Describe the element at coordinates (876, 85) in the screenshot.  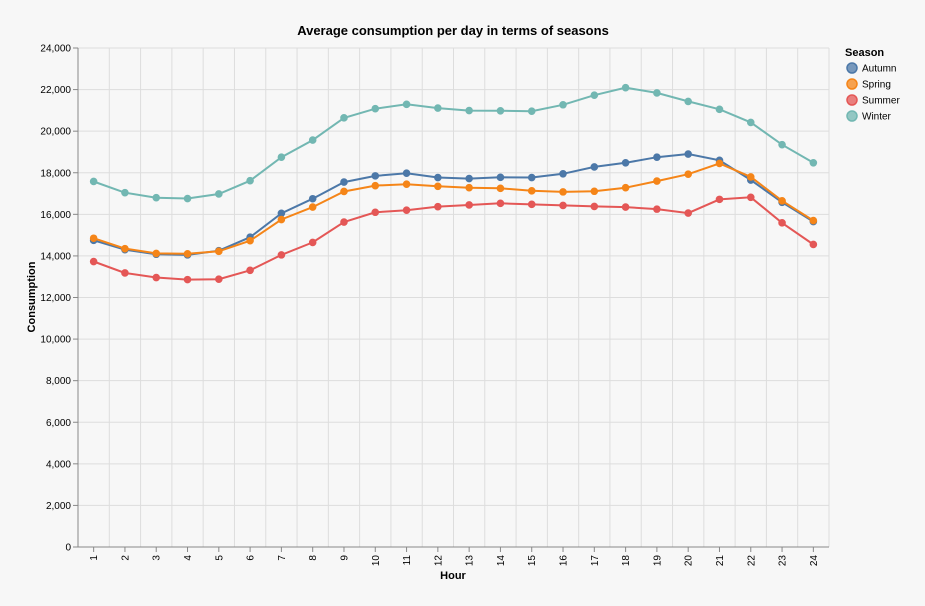
I see `legend-label: Spring` at that location.